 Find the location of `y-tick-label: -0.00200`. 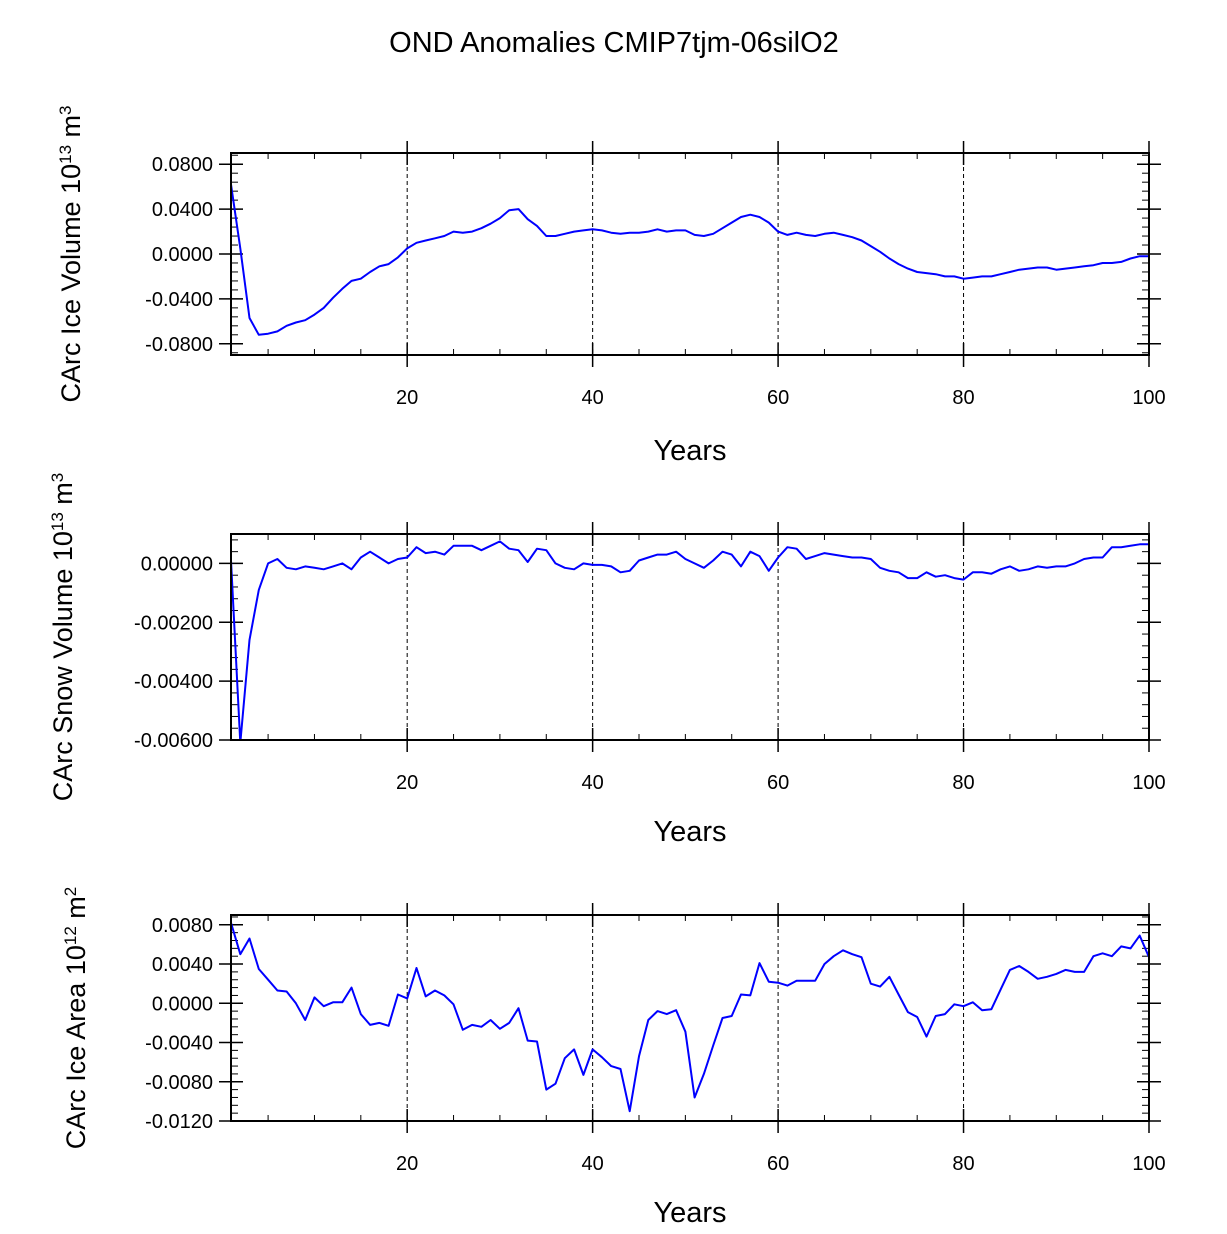

y-tick-label: -0.00200 is located at coordinates (173, 623).